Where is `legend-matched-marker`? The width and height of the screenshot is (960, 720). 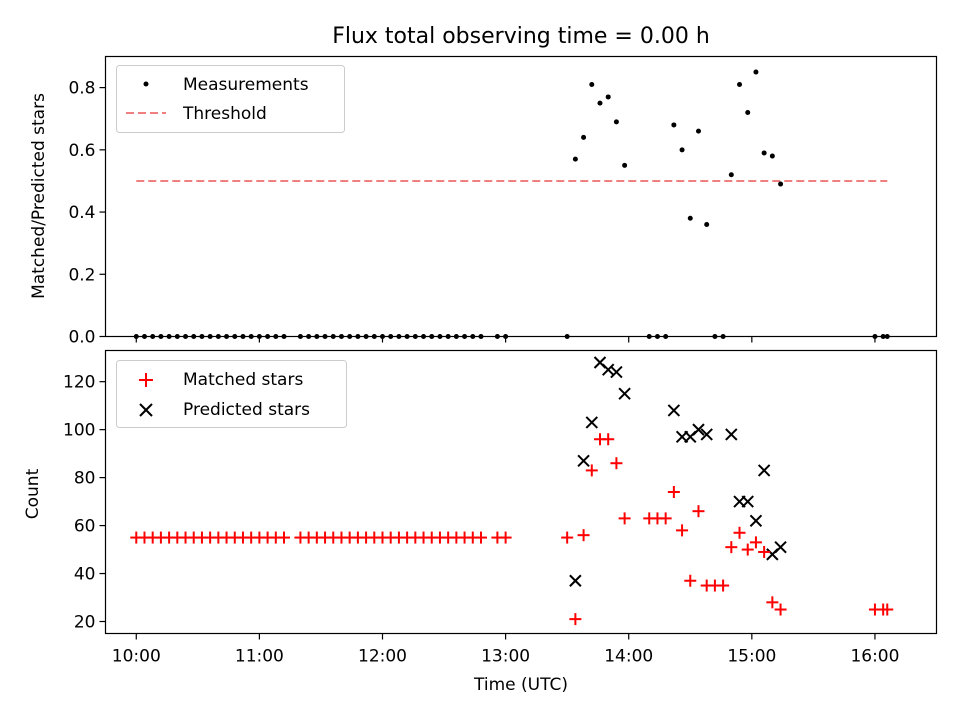 legend-matched-marker is located at coordinates (146, 380).